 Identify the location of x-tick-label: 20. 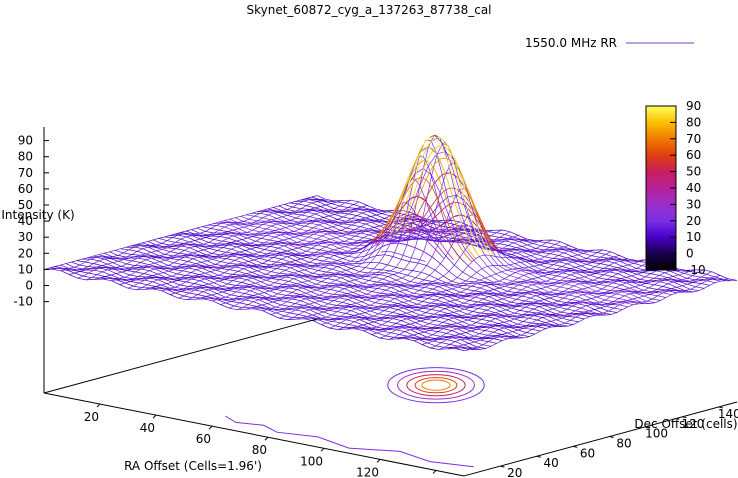
(91, 417).